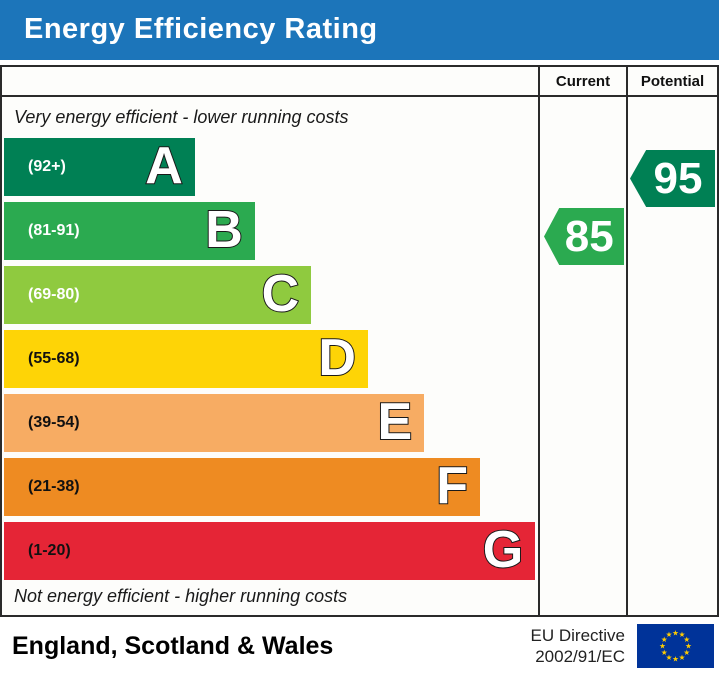  I want to click on eu-directive-line2: 2002/91/EC, so click(580, 656).